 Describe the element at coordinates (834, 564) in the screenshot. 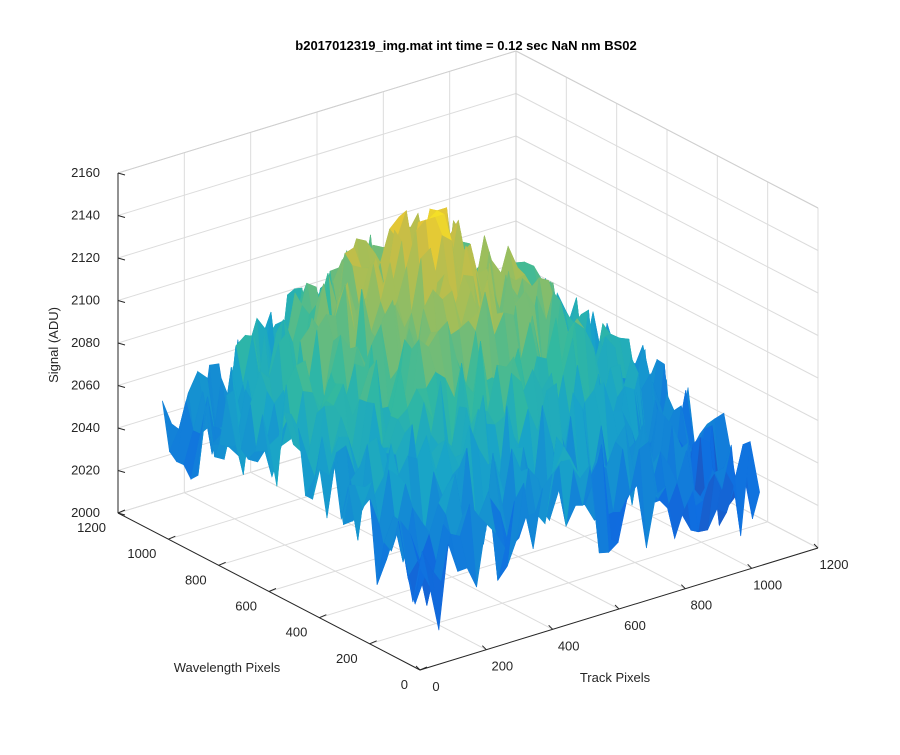

I see `x-tick-label: 1200` at that location.